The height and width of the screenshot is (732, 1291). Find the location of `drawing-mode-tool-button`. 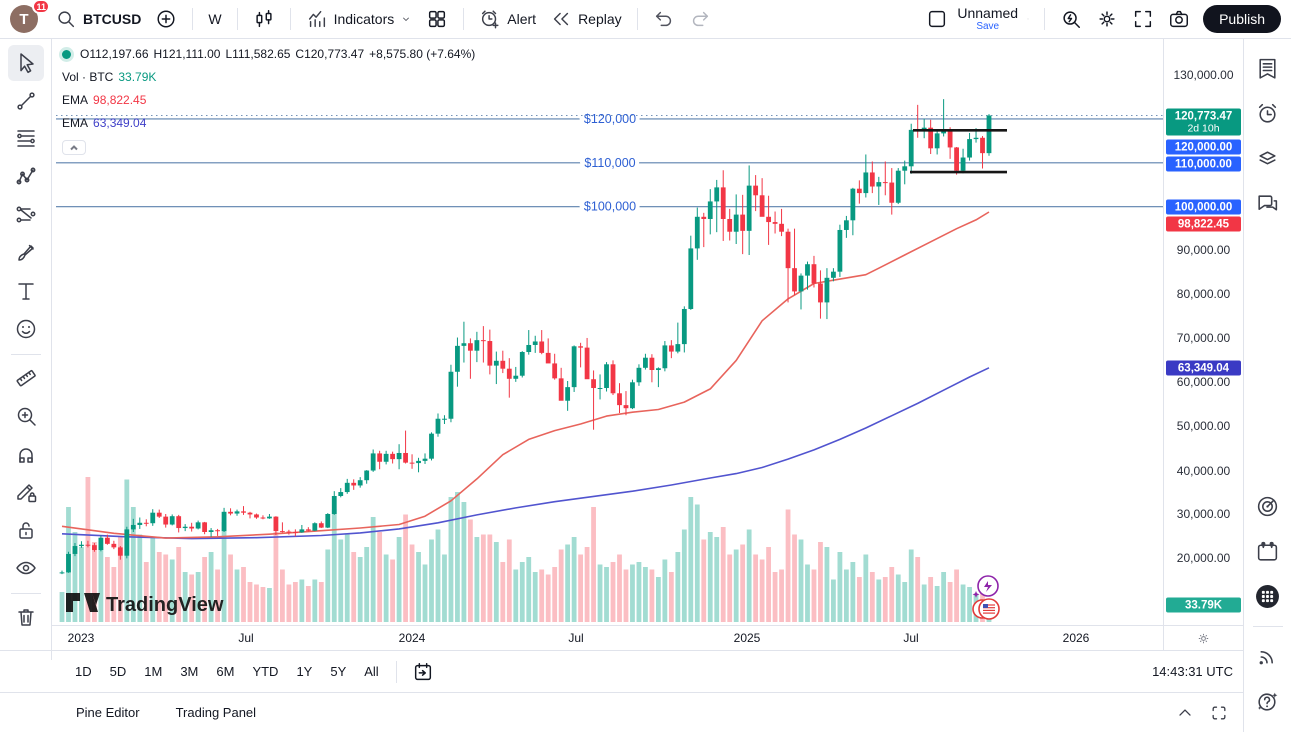

drawing-mode-tool-button is located at coordinates (26, 492).